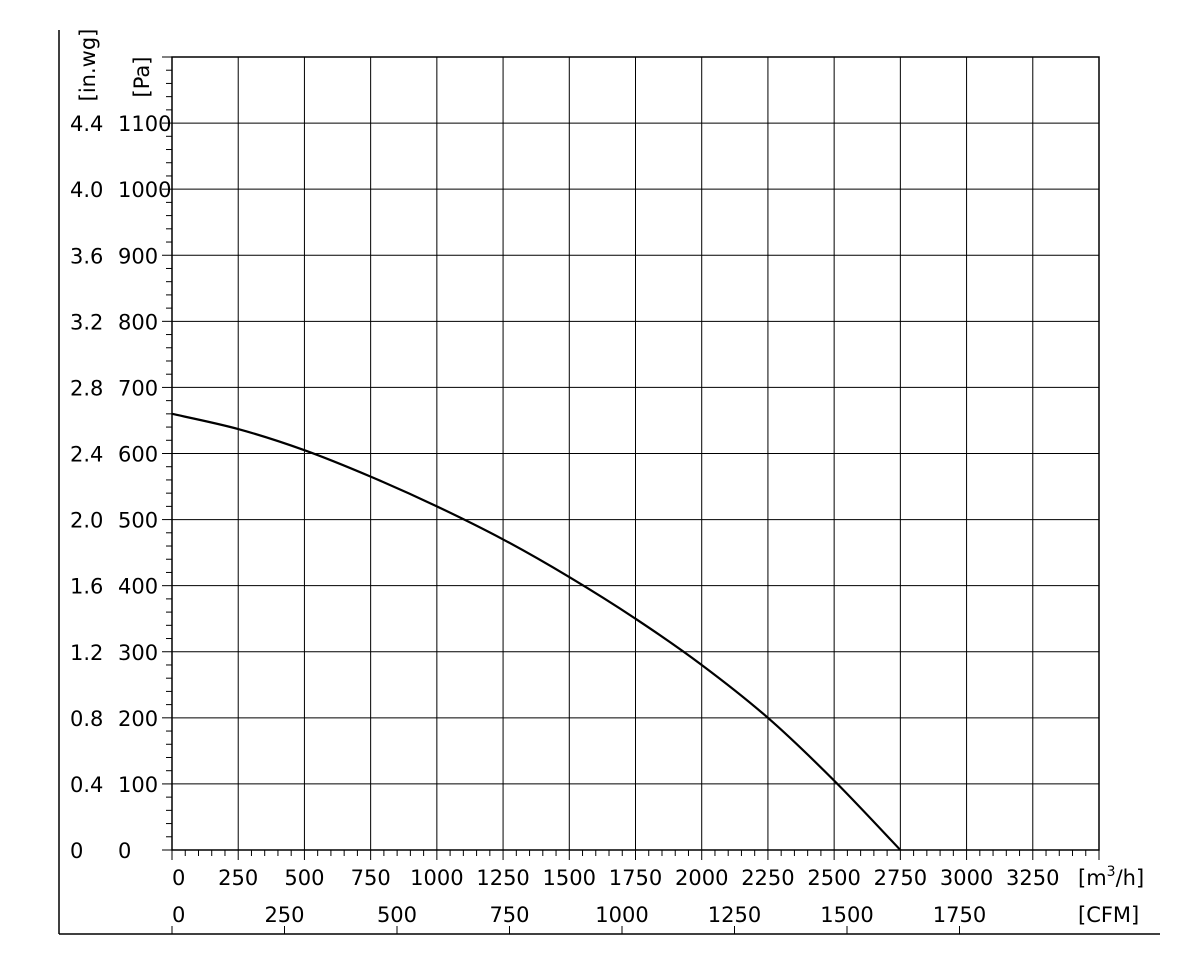 The width and height of the screenshot is (1191, 958). What do you see at coordinates (1111, 872) in the screenshot?
I see `x-unit-label-m3h-sup: 3` at bounding box center [1111, 872].